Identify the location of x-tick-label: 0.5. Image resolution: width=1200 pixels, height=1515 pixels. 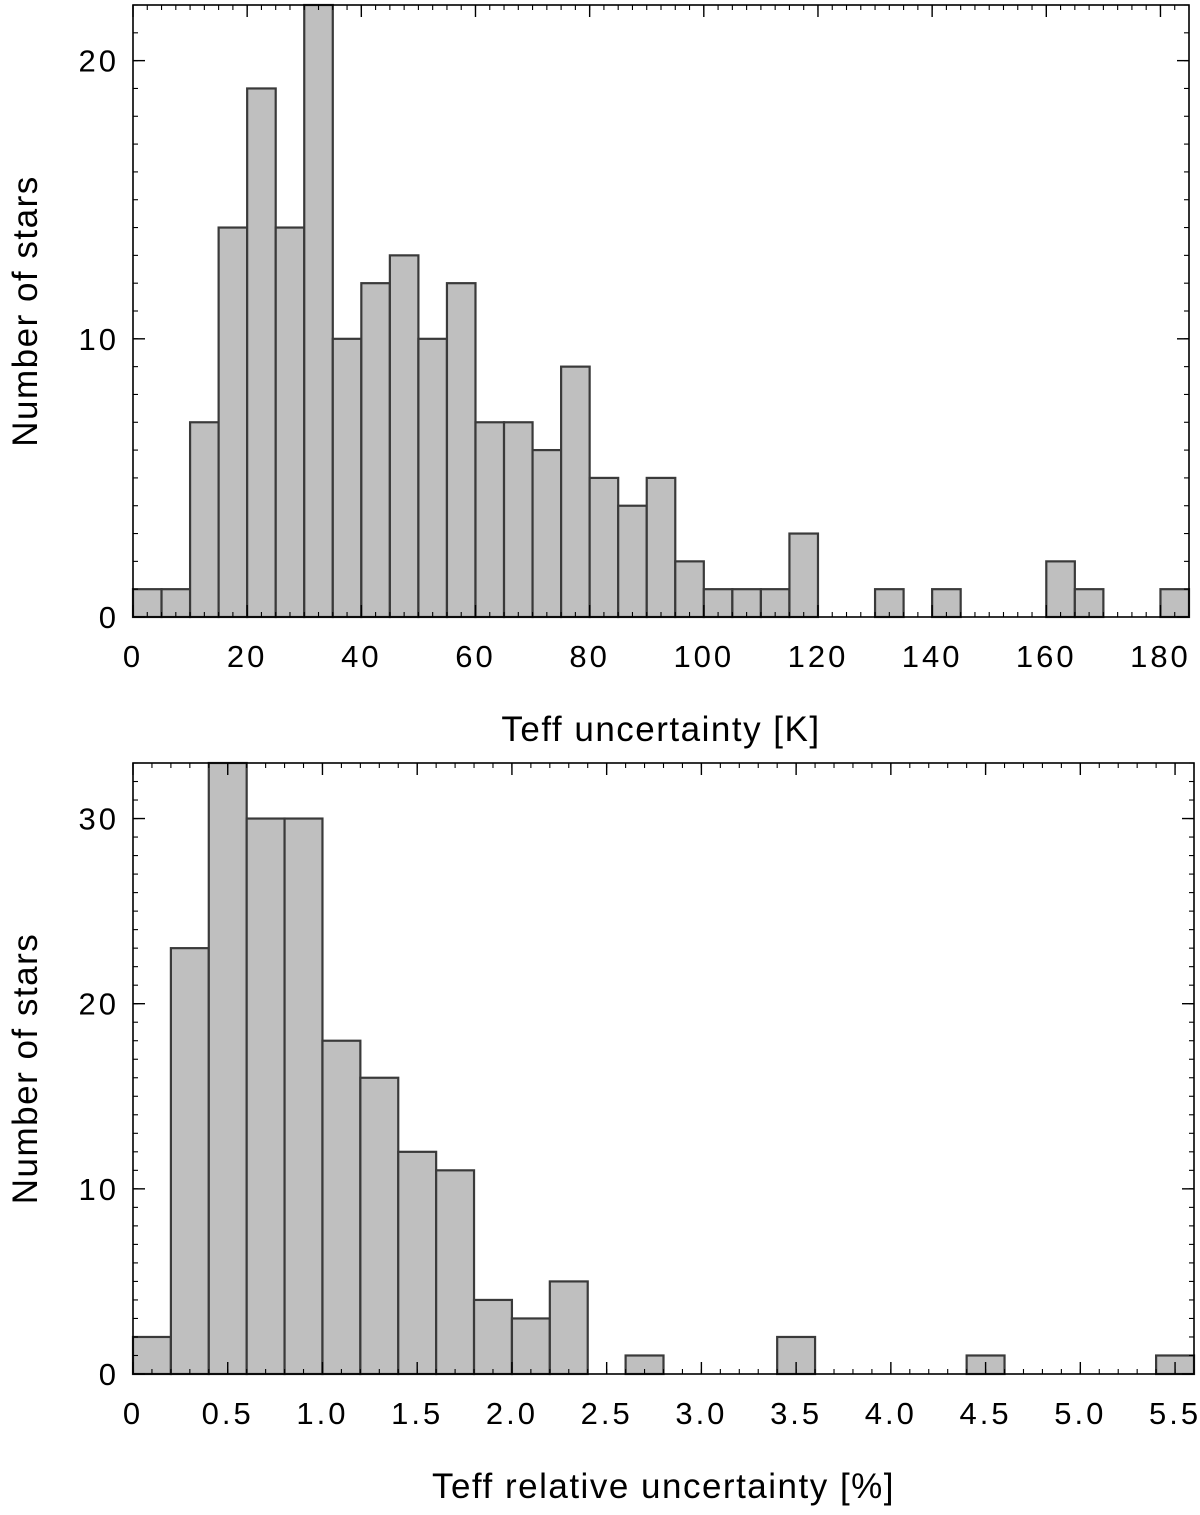
(228, 1413).